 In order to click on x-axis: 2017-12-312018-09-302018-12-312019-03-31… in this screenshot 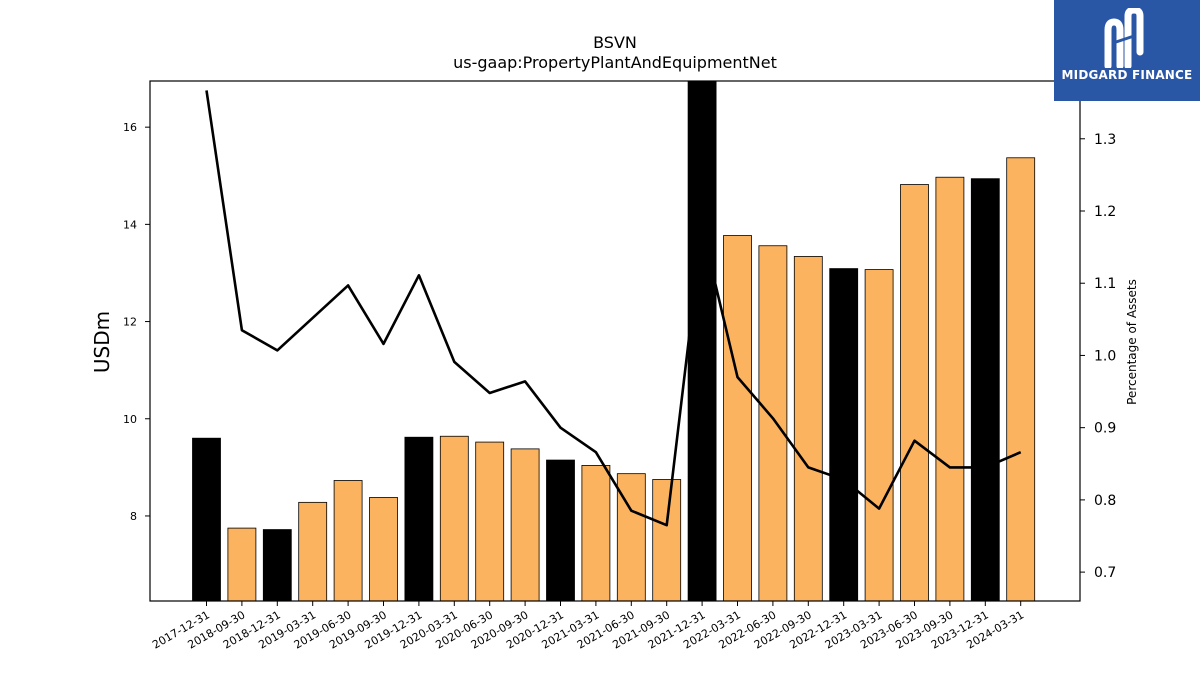, I will do `click(588, 626)`.